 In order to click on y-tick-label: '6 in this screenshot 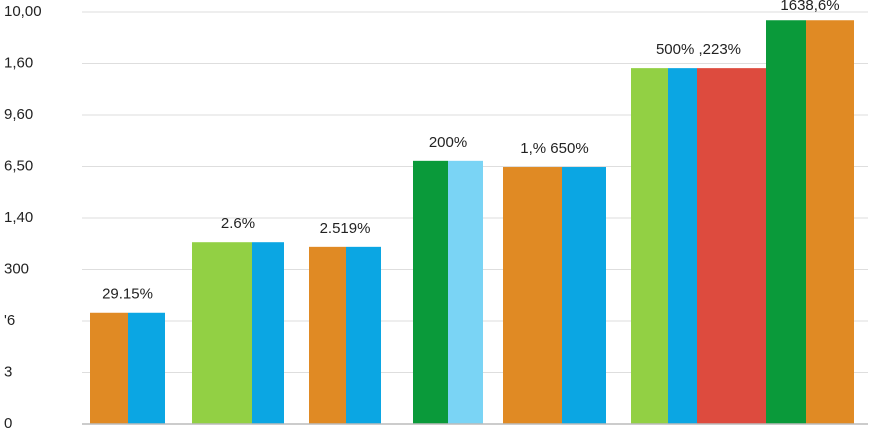, I will do `click(9, 320)`.